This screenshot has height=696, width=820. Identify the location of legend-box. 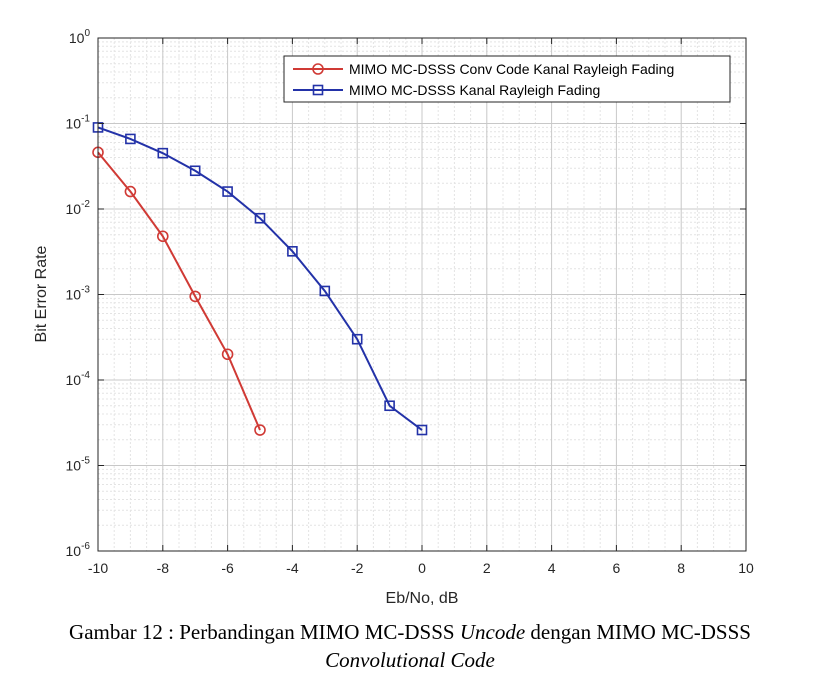
(507, 79).